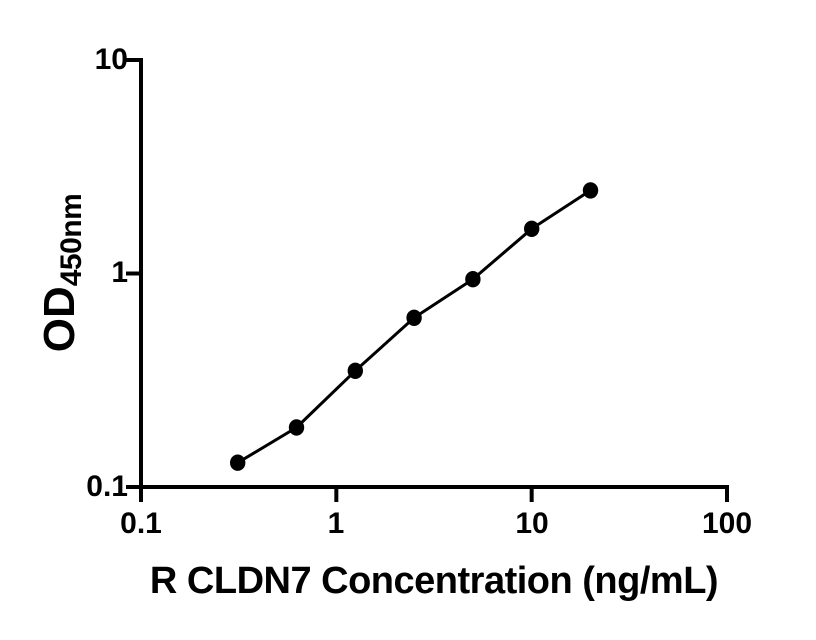 This screenshot has height=640, width=816. I want to click on y-axis-title-subscript: 450nm, so click(71, 240).